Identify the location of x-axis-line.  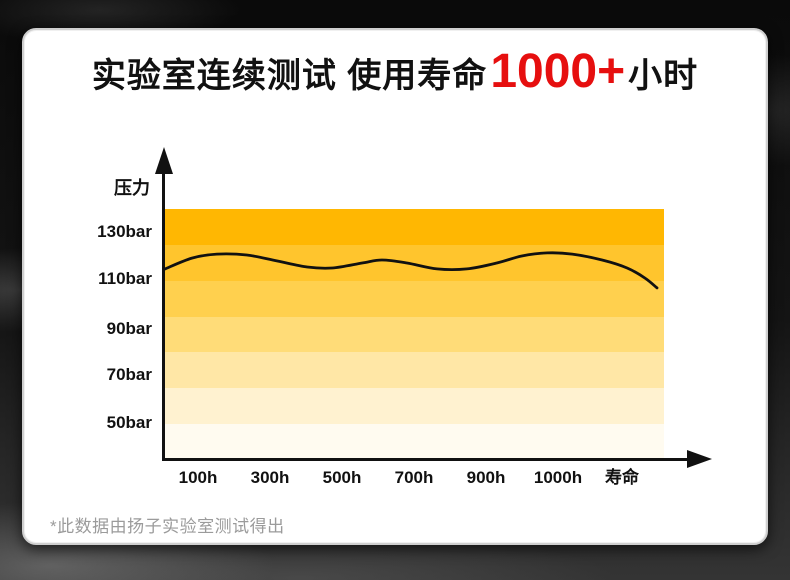
(426, 459).